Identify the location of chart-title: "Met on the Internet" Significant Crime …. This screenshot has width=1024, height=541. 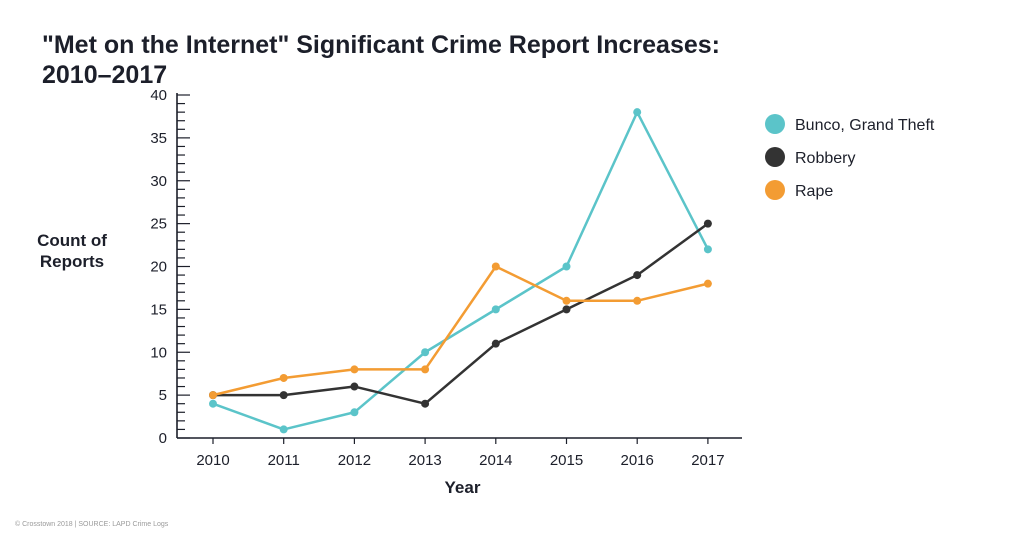
(381, 60).